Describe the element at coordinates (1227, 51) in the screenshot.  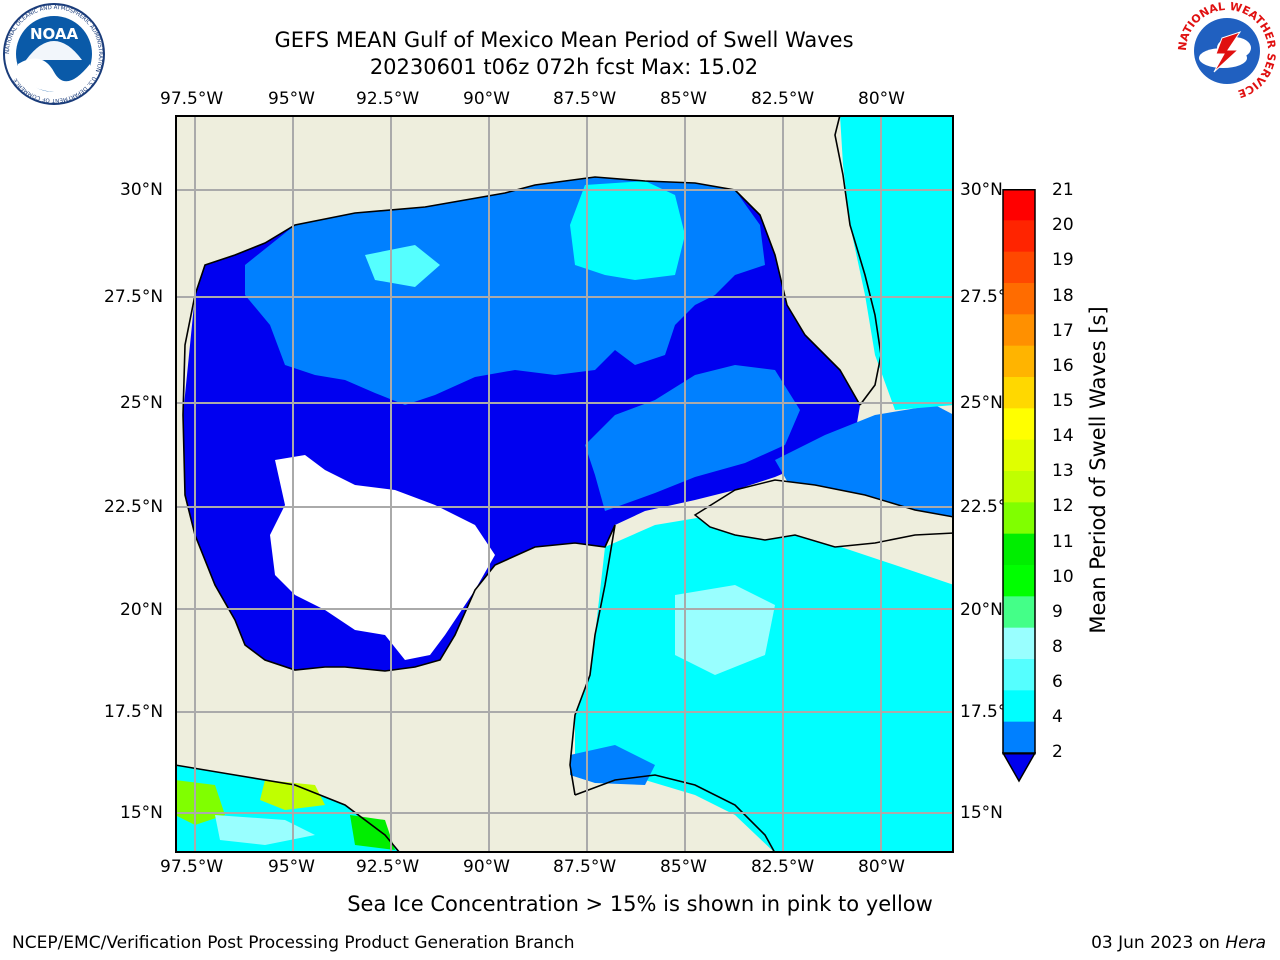
I see `nws-logo: NATIONAL WEATHER SERVICE` at that location.